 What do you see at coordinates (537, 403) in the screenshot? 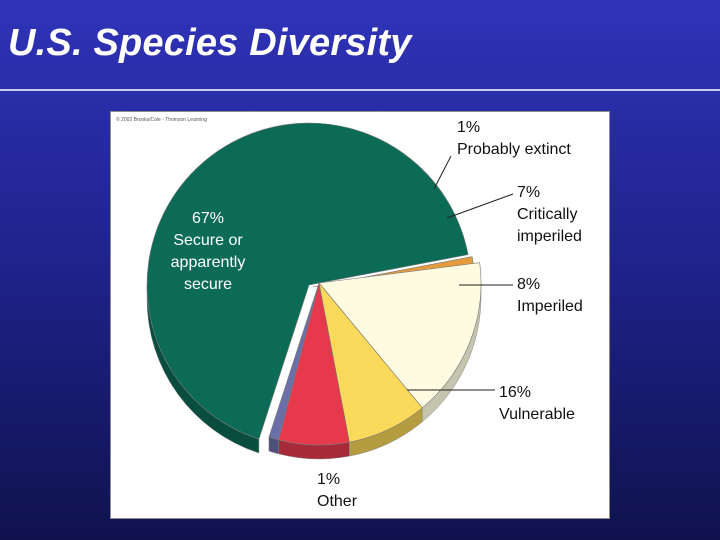
I see `slice-label-vulnerable: 16% Vulnerable` at bounding box center [537, 403].